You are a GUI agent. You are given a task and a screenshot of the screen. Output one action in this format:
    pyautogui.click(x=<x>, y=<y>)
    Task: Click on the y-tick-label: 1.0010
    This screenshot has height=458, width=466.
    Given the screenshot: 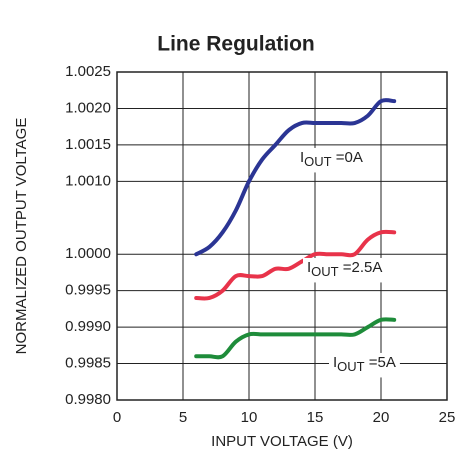 What is the action you would take?
    pyautogui.click(x=88, y=180)
    